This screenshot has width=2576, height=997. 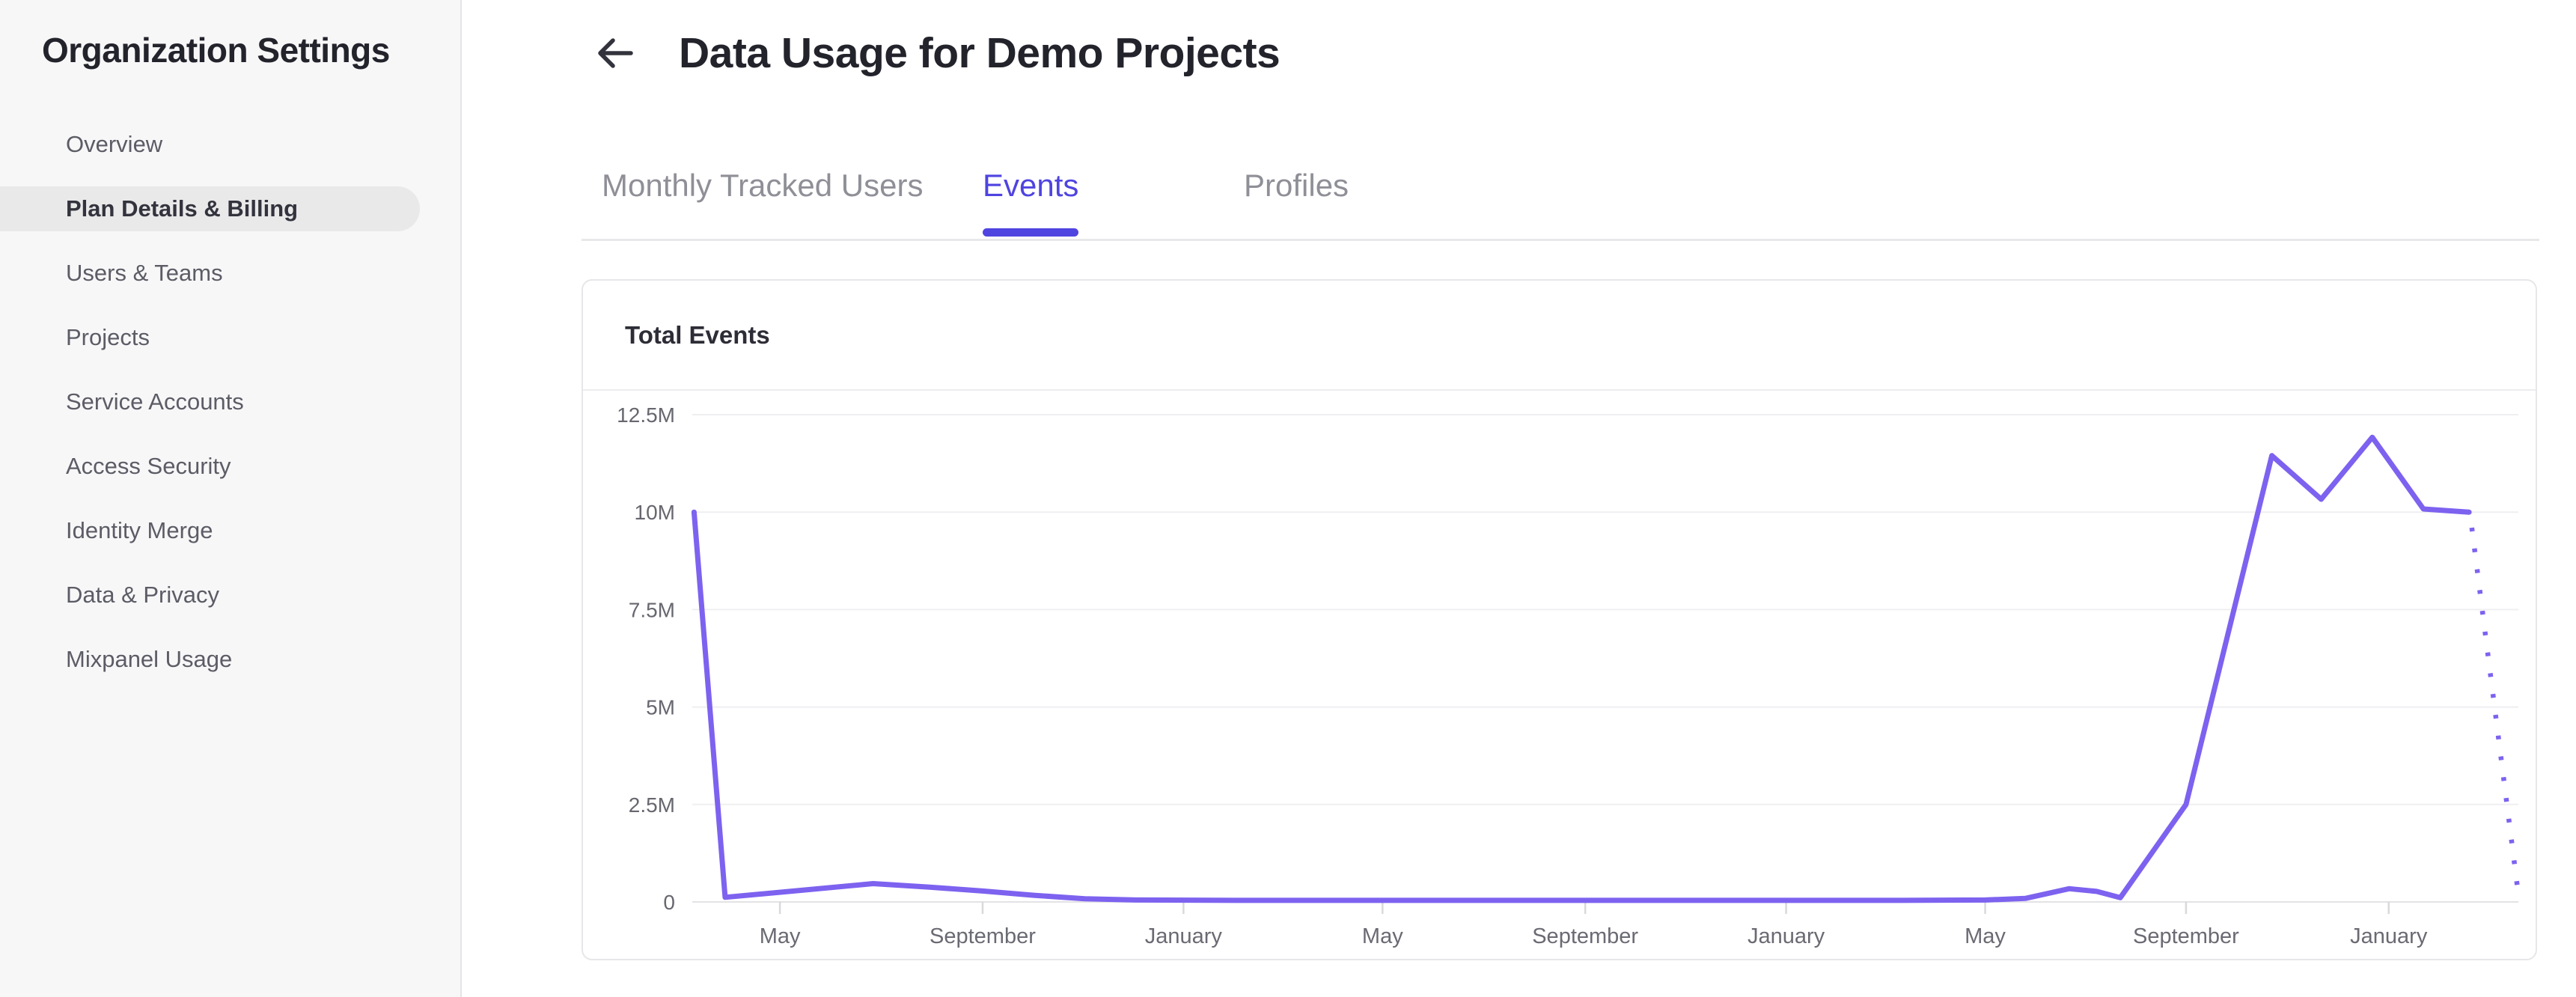 I want to click on tab-profiles: Profiles, so click(x=1296, y=186).